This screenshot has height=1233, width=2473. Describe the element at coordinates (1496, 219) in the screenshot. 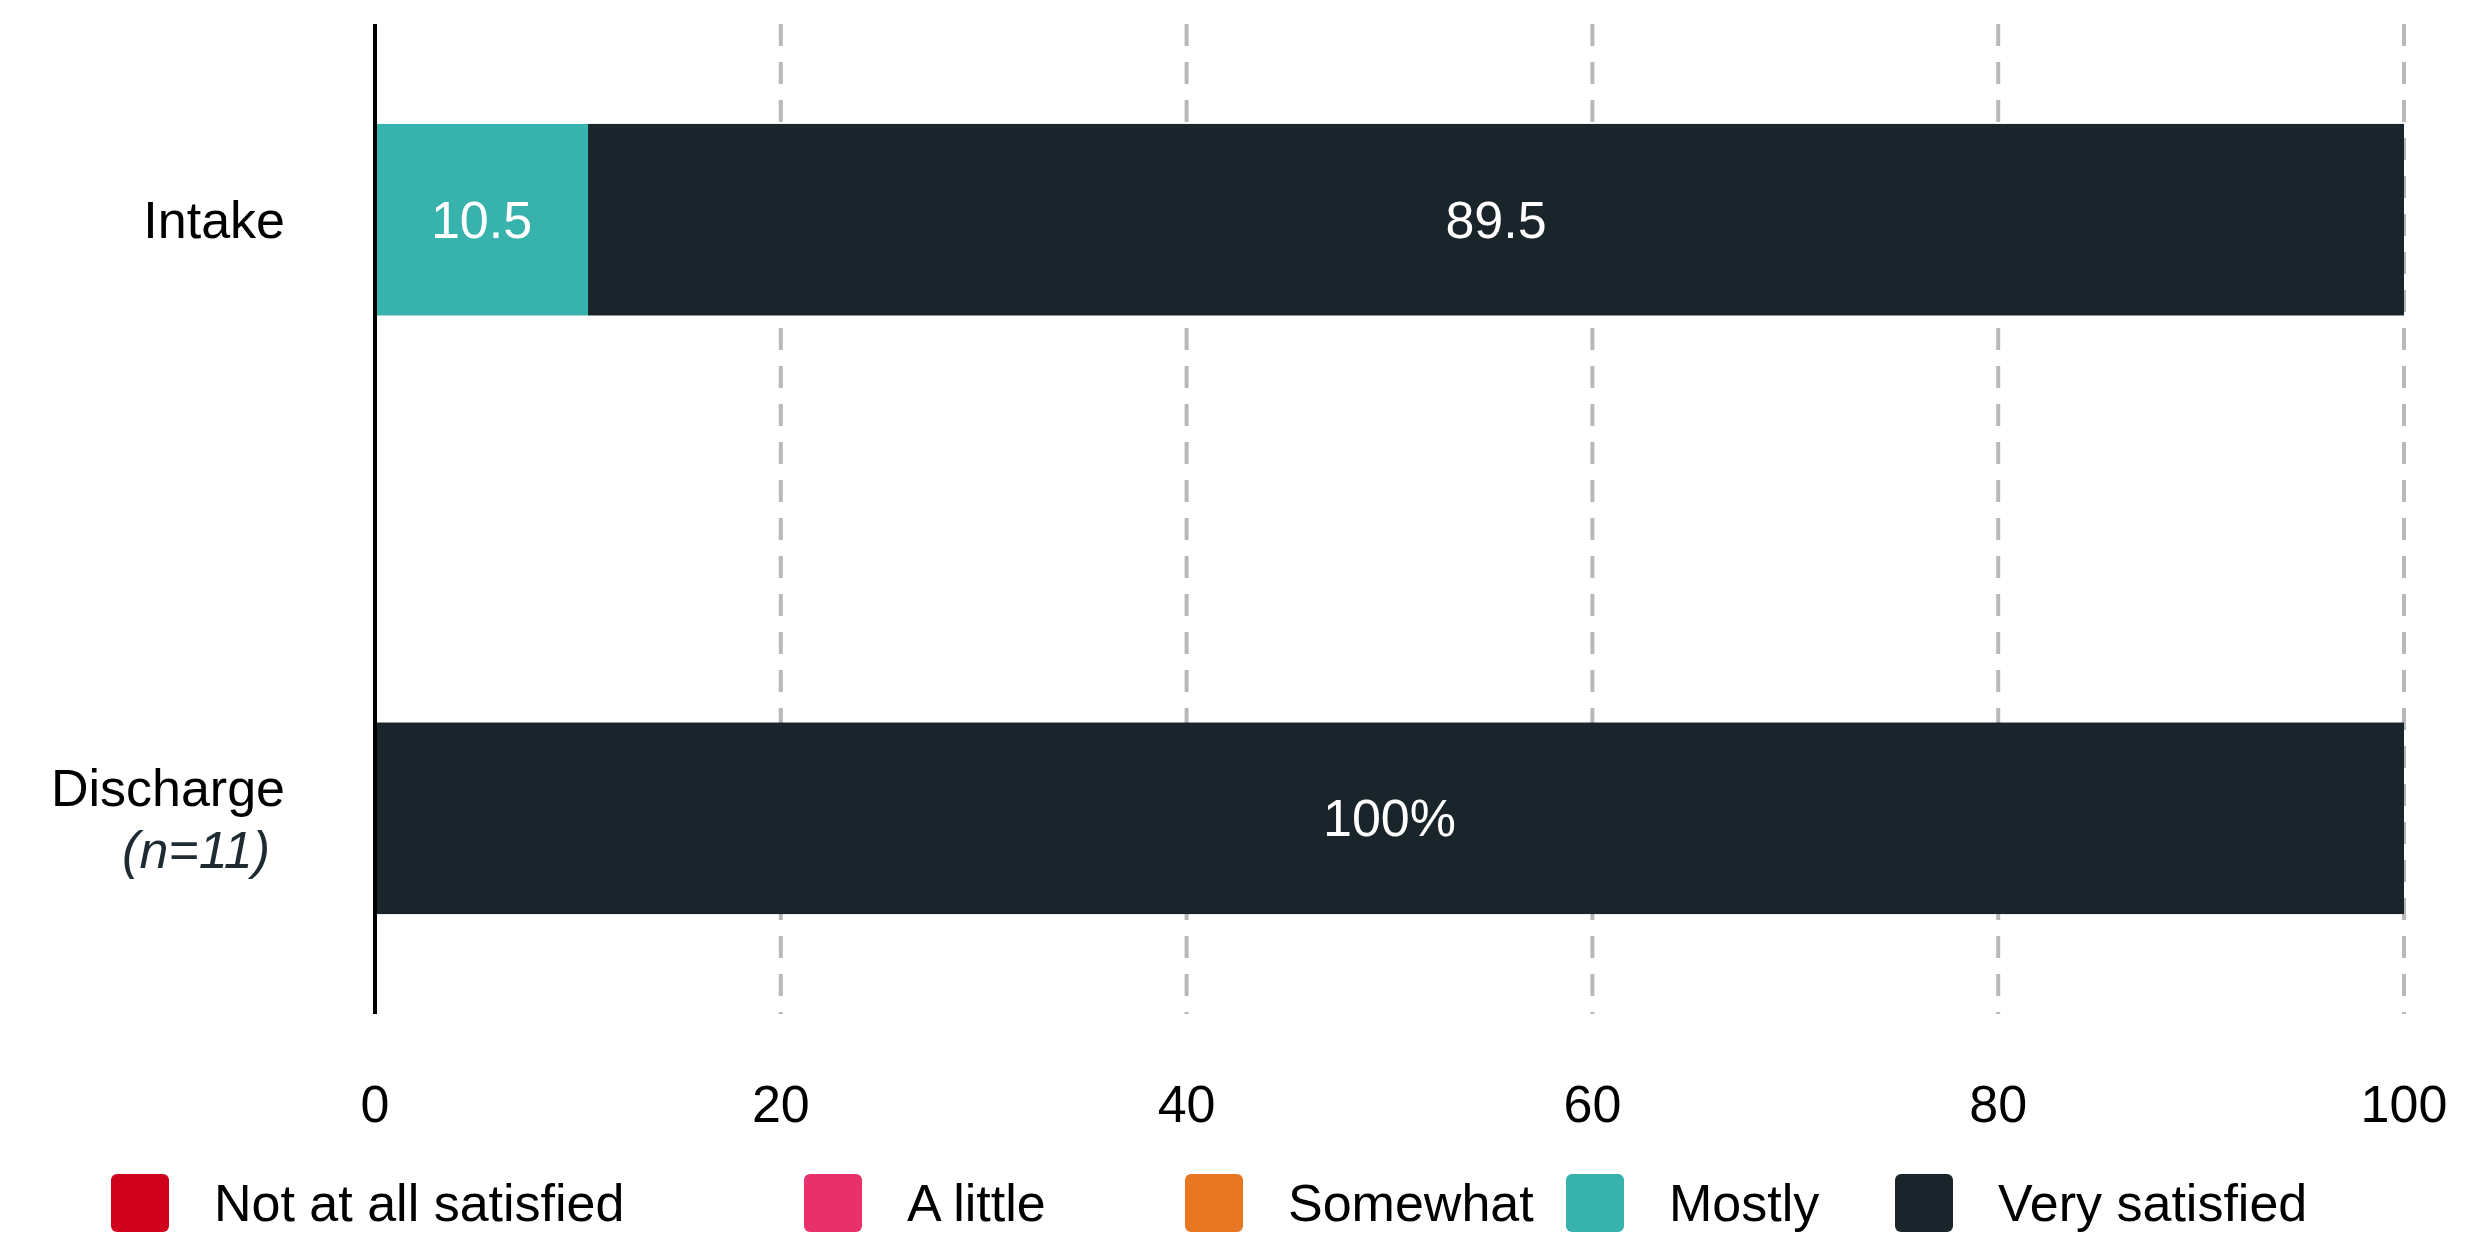

I see `data-label: 89.5` at that location.